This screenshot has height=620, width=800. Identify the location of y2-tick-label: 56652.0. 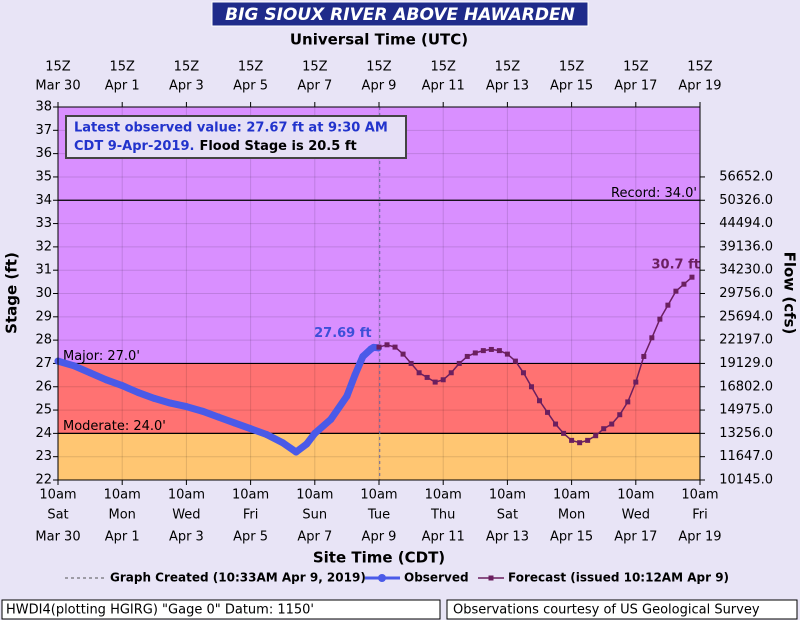
(746, 176).